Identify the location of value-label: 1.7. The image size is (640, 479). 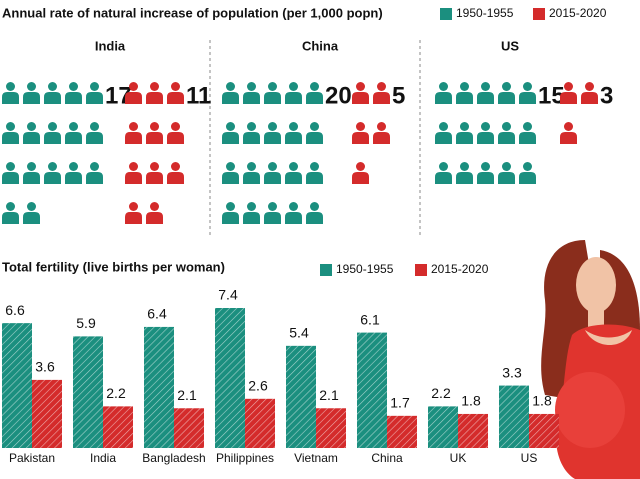
(400, 403).